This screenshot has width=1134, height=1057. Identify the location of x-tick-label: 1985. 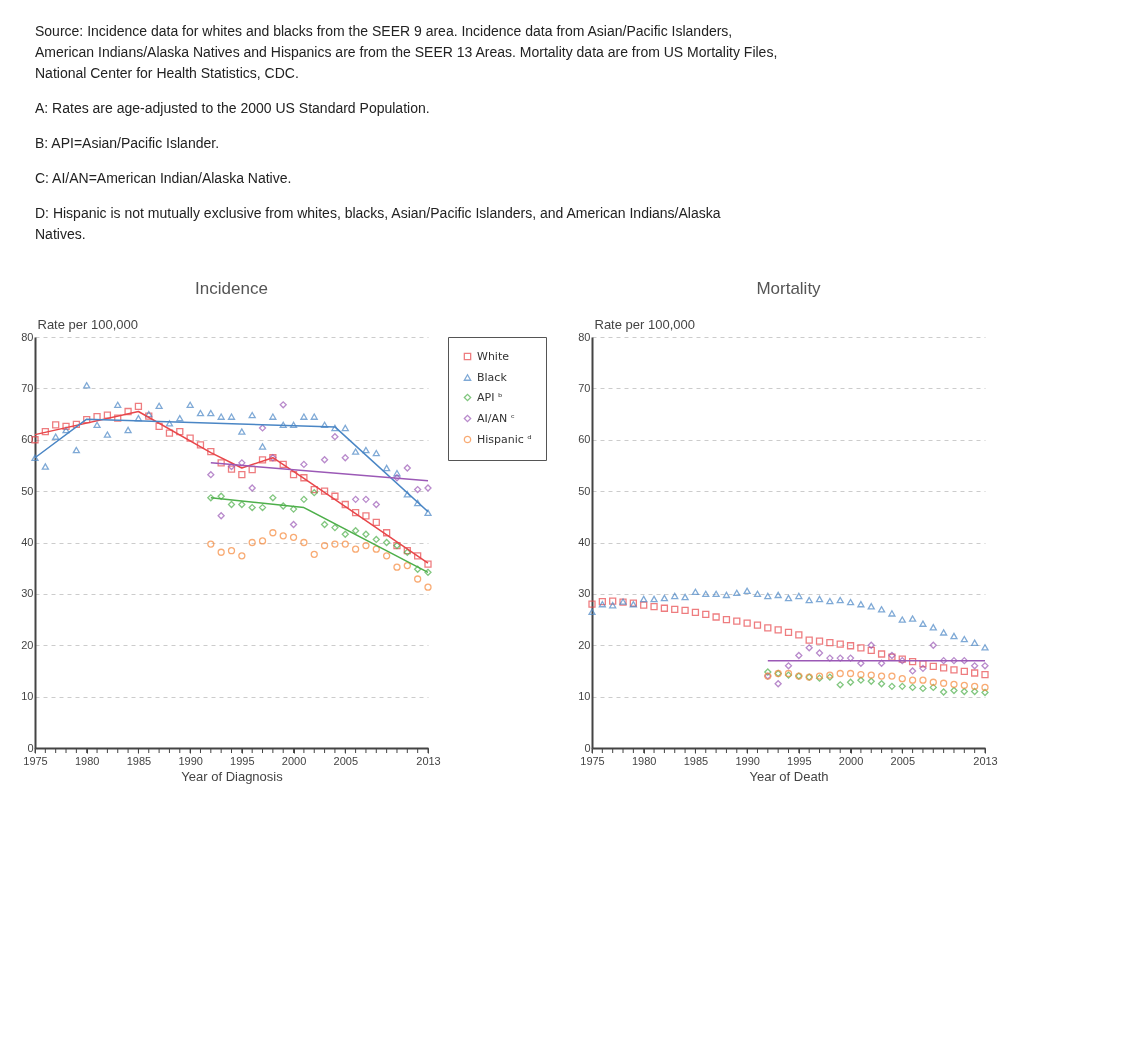
(696, 760).